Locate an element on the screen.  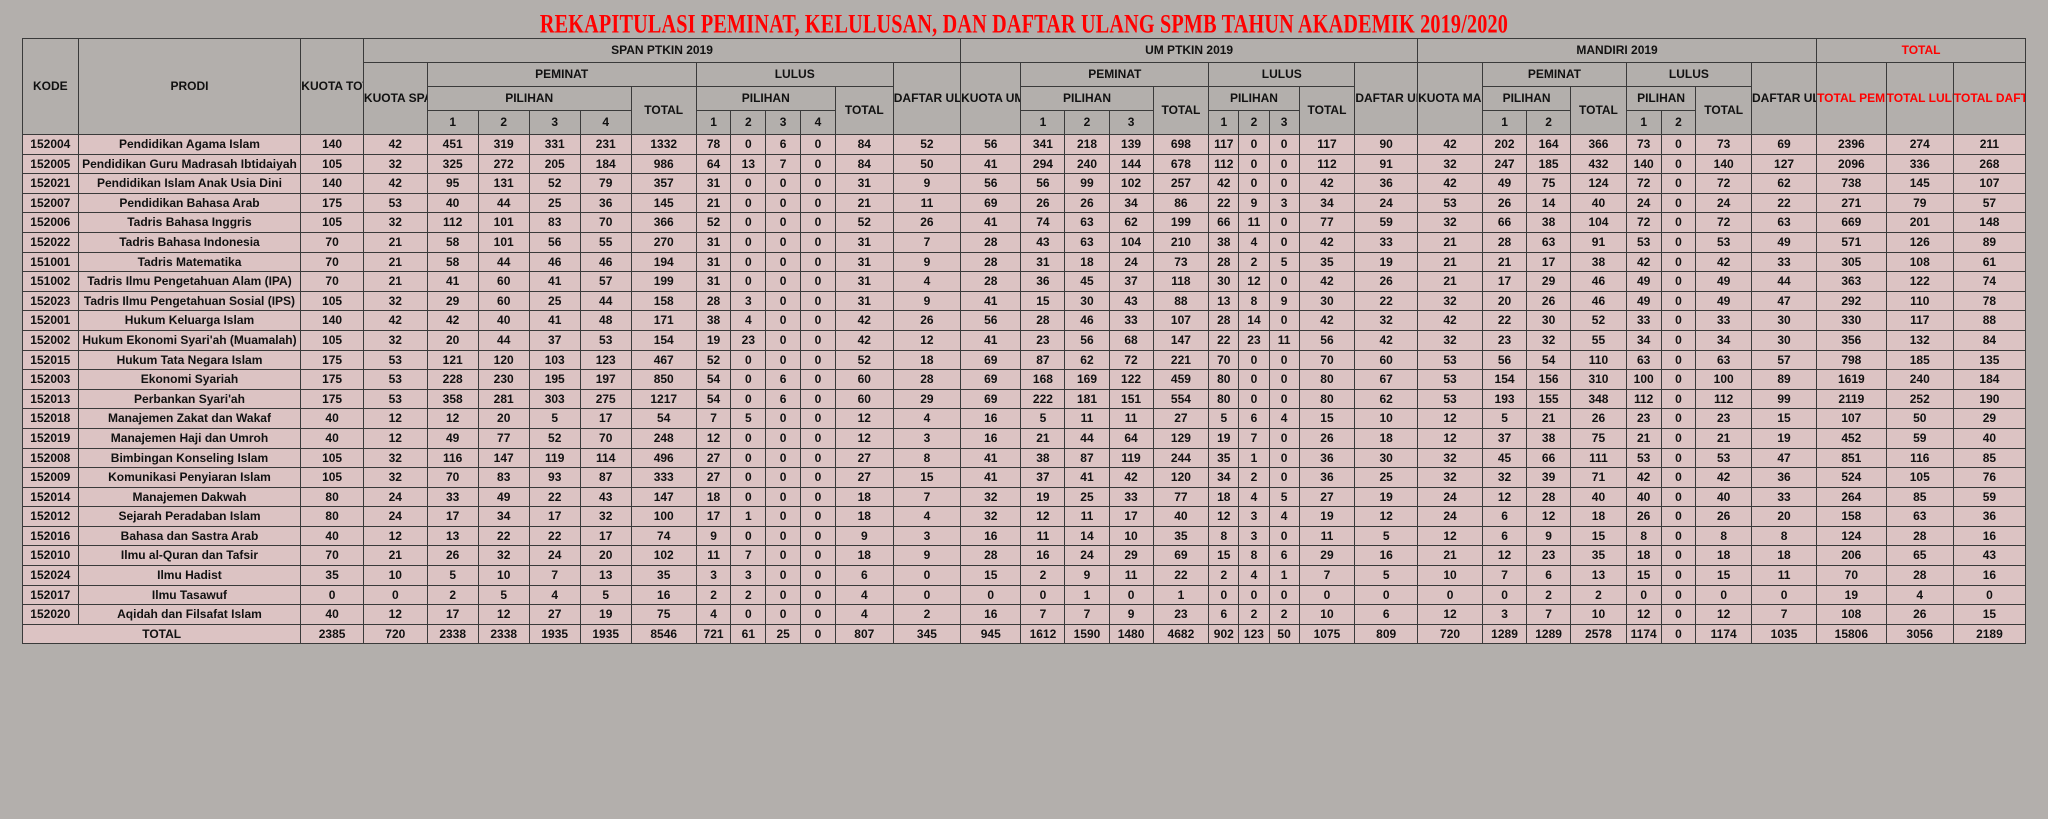
cell-span_p3: 22 is located at coordinates (554, 536).